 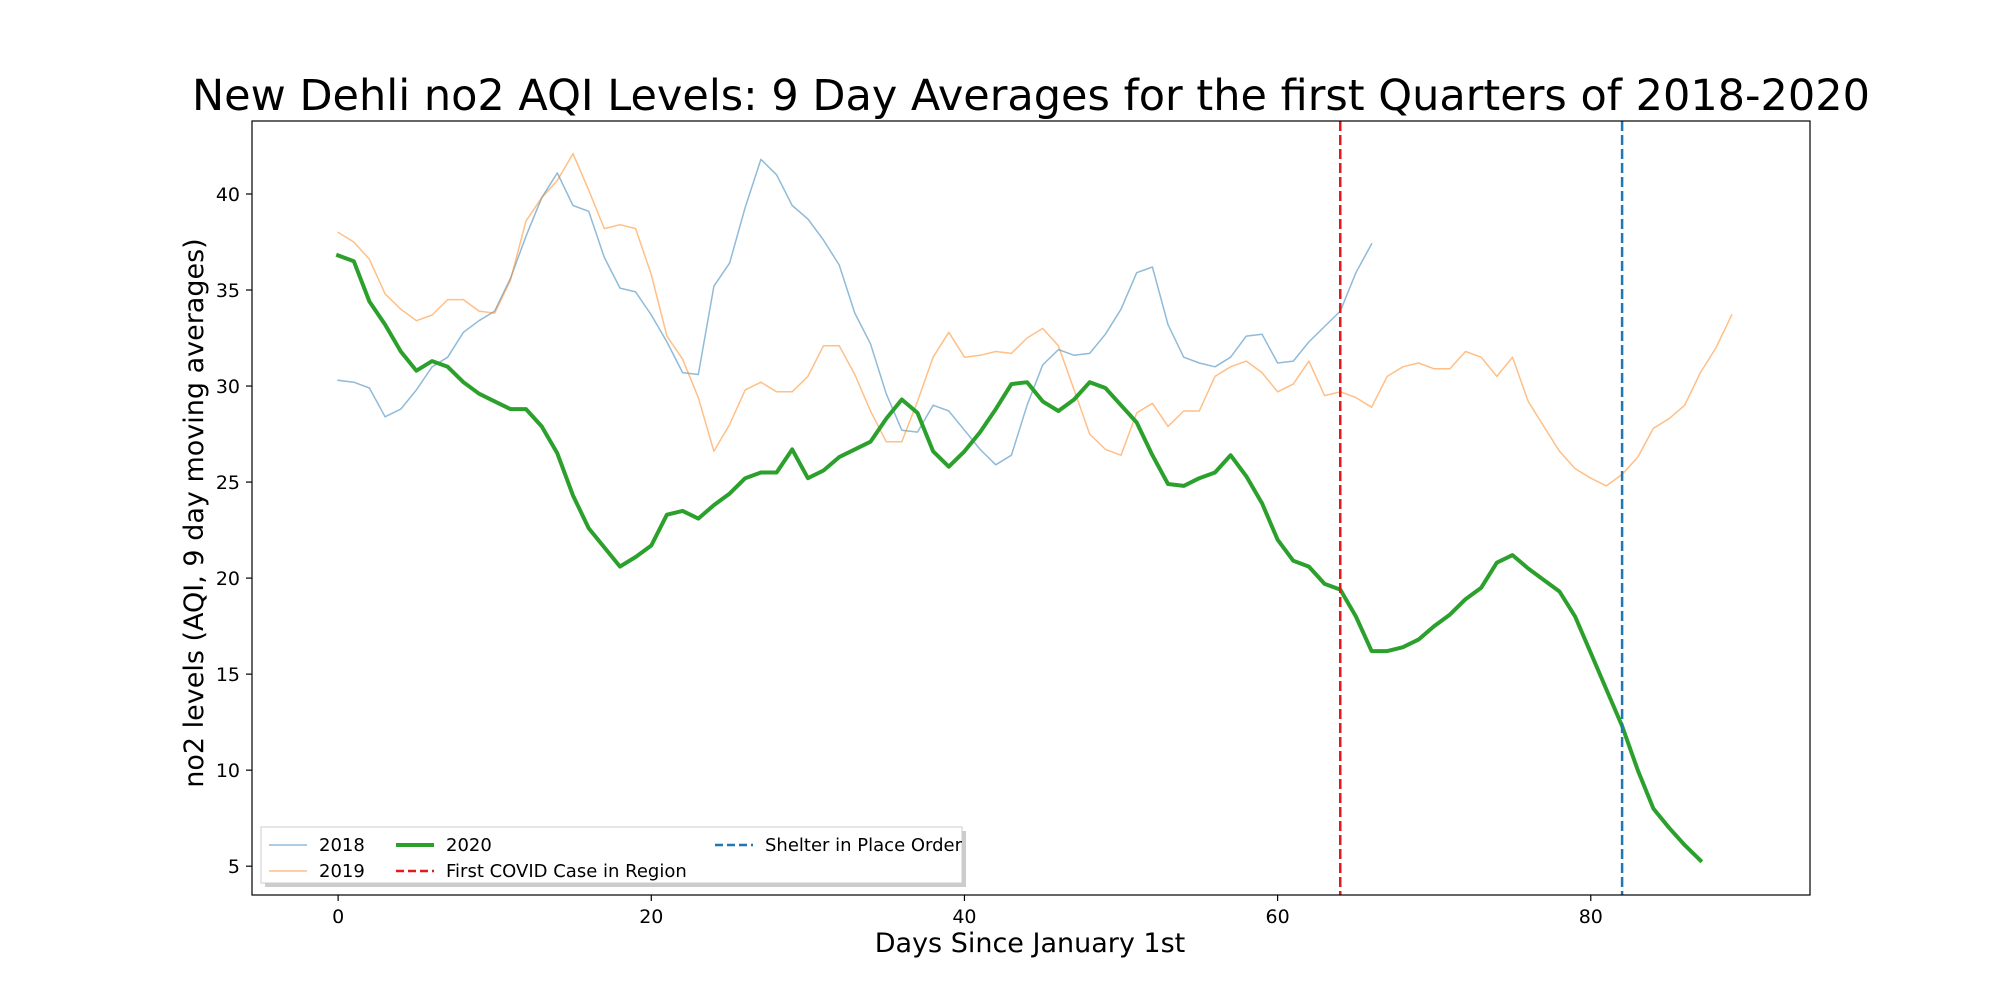 What do you see at coordinates (228, 771) in the screenshot?
I see `y-tick-label: 10` at bounding box center [228, 771].